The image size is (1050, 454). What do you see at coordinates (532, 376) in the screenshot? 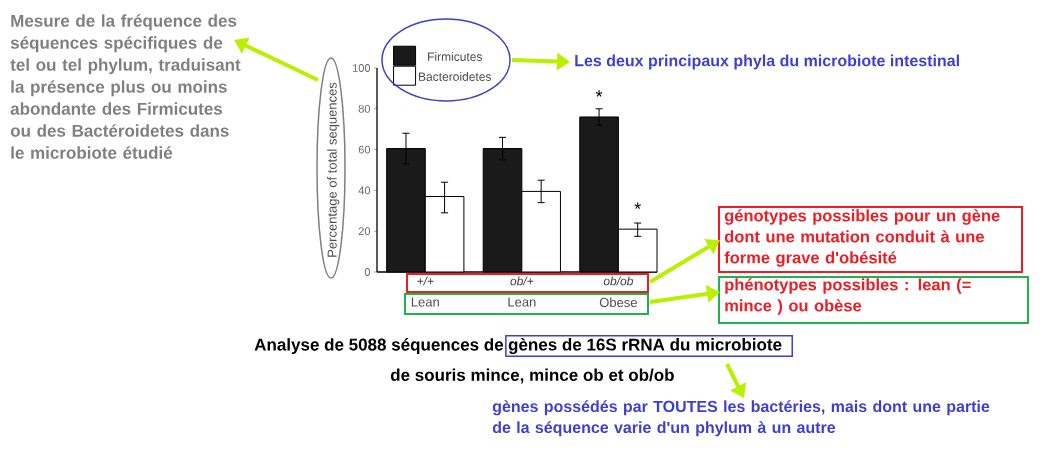
I see `text: de souris mince, mince ob et ob/ob` at bounding box center [532, 376].